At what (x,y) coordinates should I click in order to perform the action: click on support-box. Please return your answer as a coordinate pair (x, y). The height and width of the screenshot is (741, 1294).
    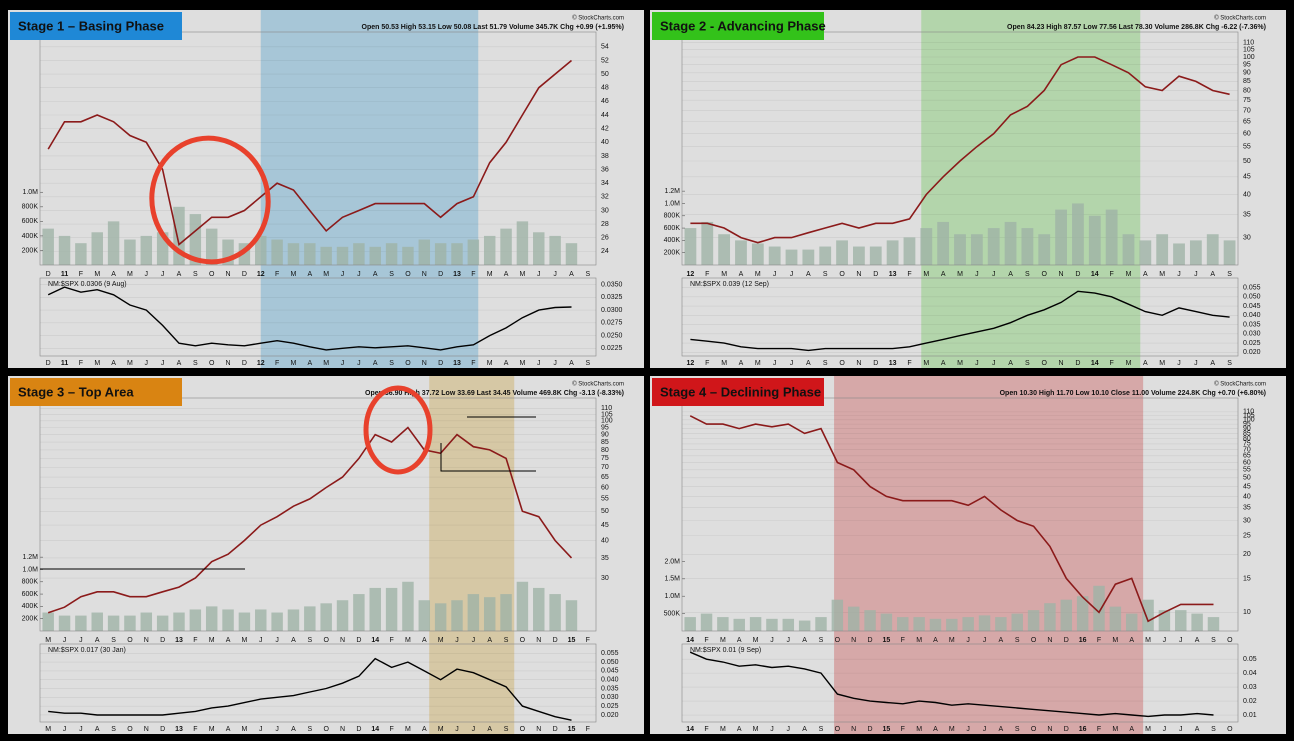
    Looking at the image, I should click on (488, 457).